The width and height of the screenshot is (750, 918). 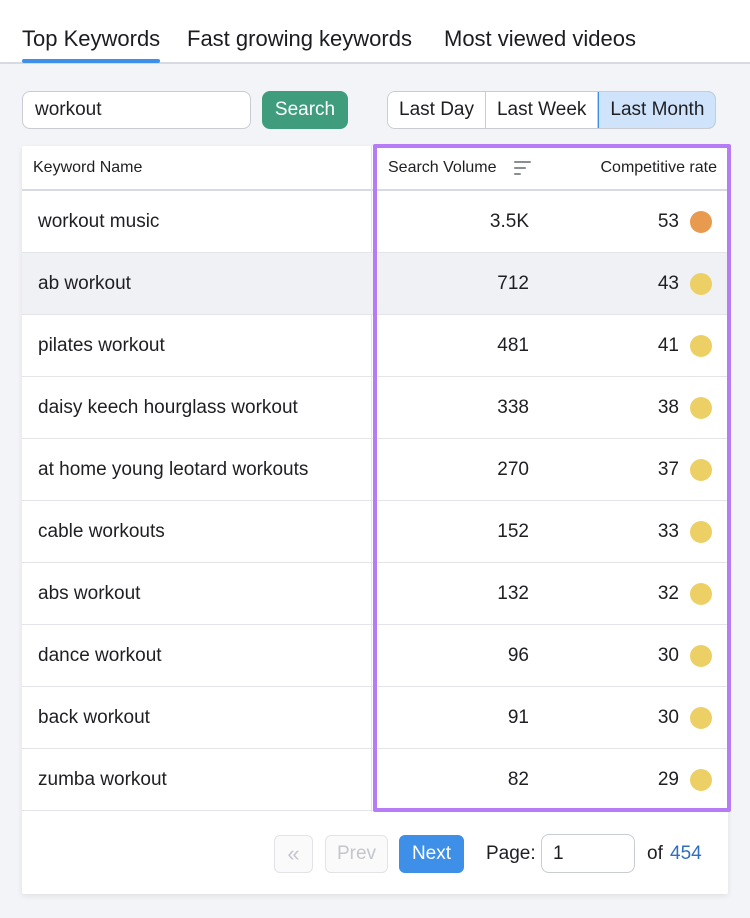 What do you see at coordinates (657, 110) in the screenshot?
I see `period-last-month: Last Month` at bounding box center [657, 110].